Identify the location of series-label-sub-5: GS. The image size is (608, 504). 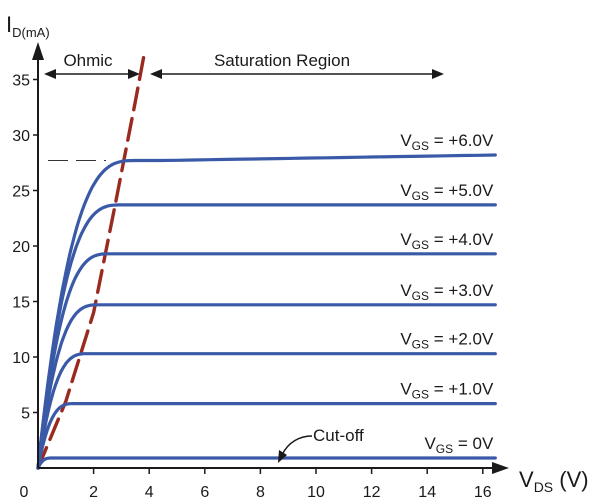
(420, 395).